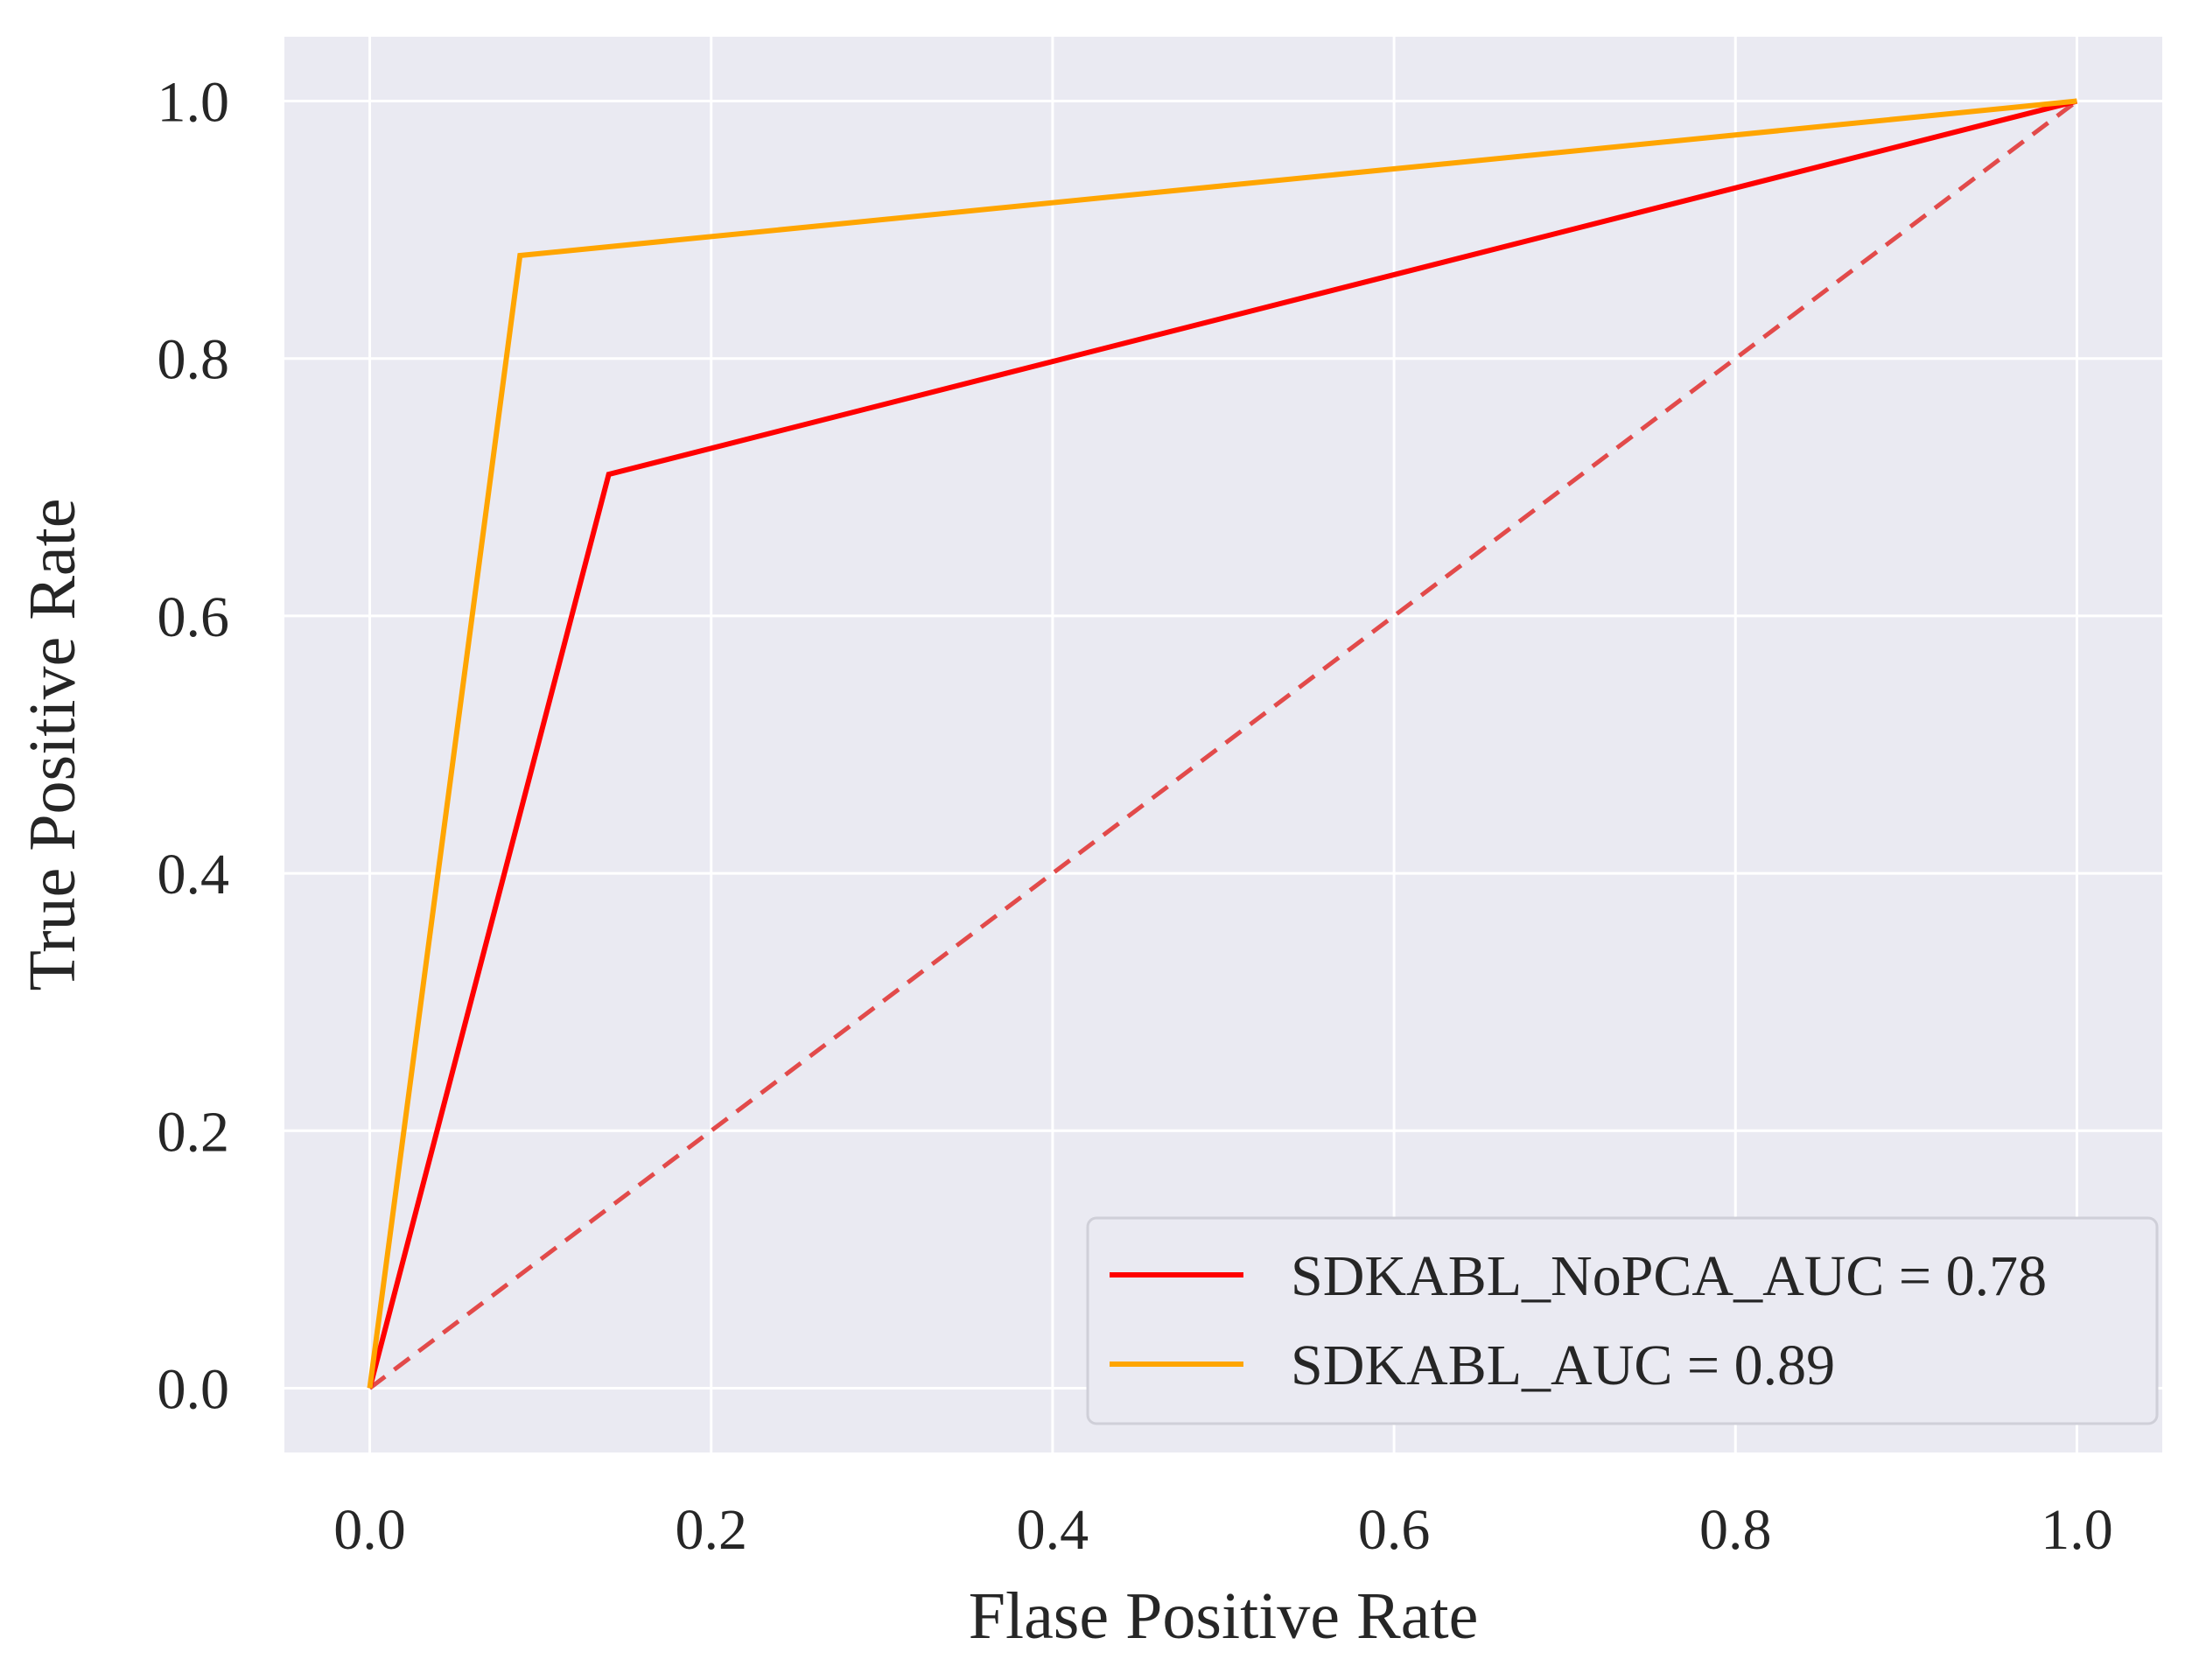 This screenshot has width=2206, height=1680. What do you see at coordinates (1563, 1365) in the screenshot?
I see `legend-label: SDKABL_AUC = 0.89` at bounding box center [1563, 1365].